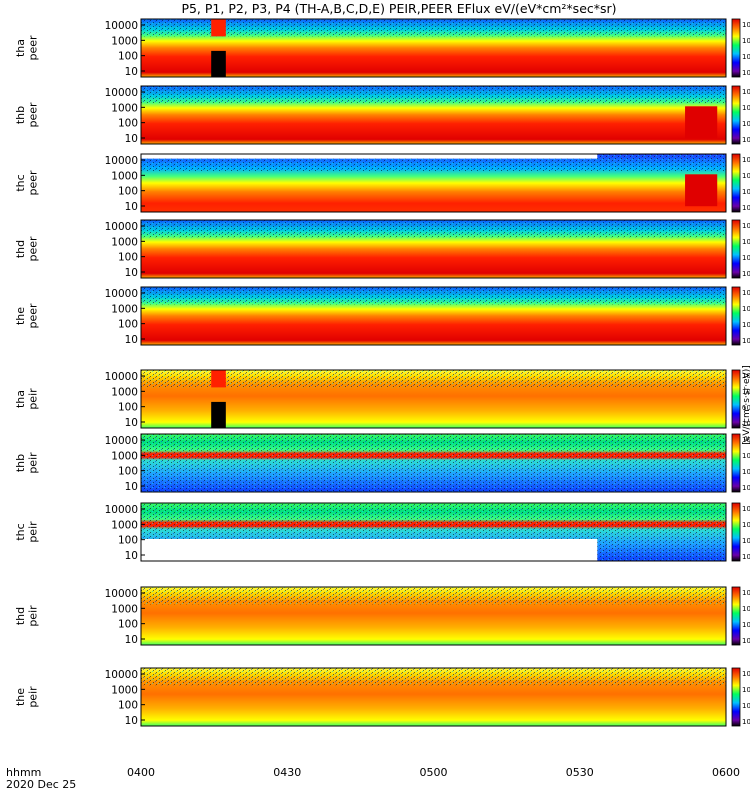 The width and height of the screenshot is (750, 800). I want to click on panel-tha-peer: thapeer 10 100 1000 10000 10² 10⁴ 10⁶ 10⁸, so click(382, 48).